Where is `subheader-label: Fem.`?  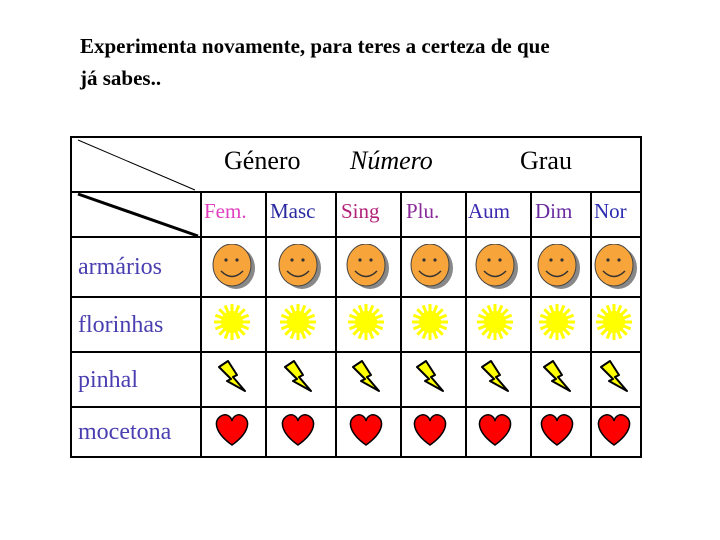 subheader-label: Fem. is located at coordinates (225, 211).